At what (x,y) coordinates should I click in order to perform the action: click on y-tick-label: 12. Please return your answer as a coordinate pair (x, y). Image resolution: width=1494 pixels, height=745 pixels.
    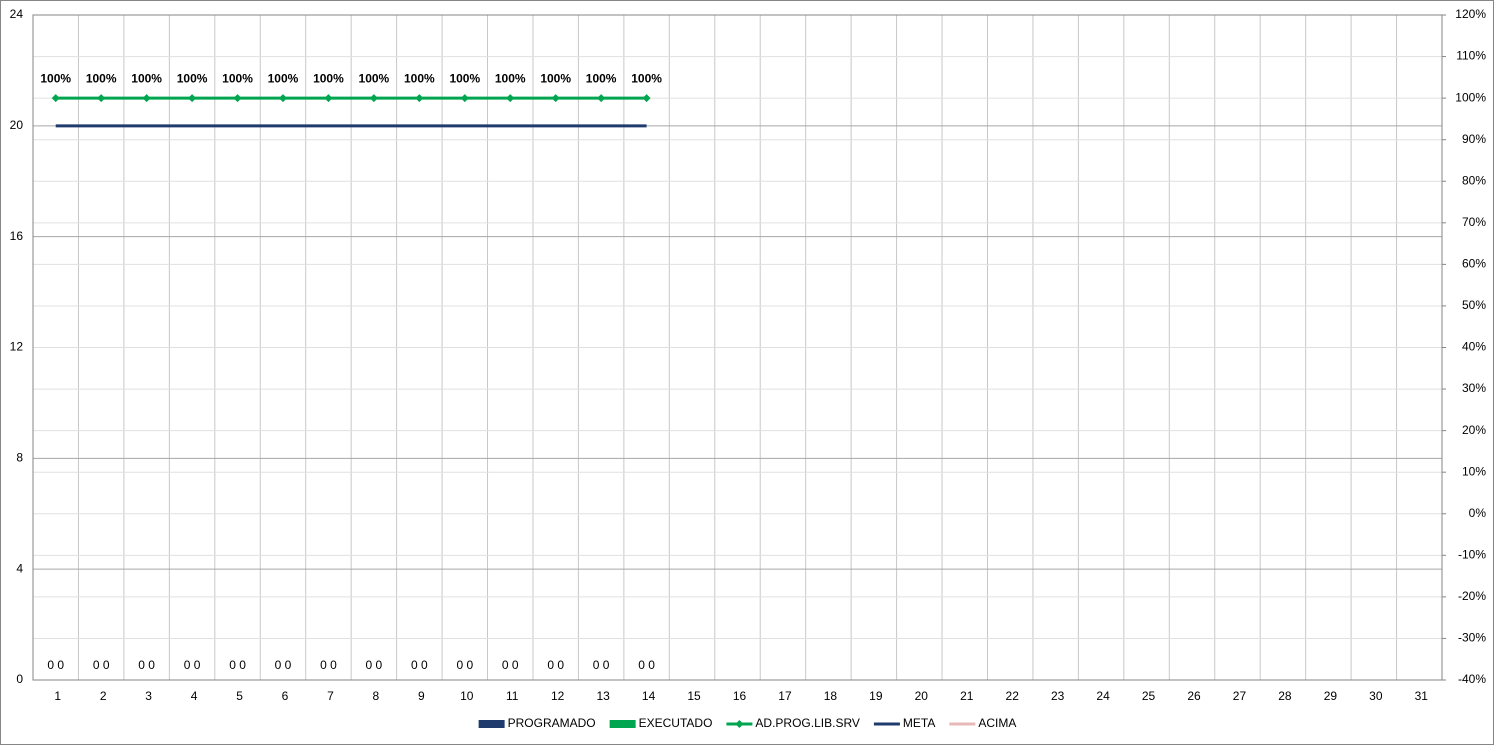
    Looking at the image, I should click on (17, 347).